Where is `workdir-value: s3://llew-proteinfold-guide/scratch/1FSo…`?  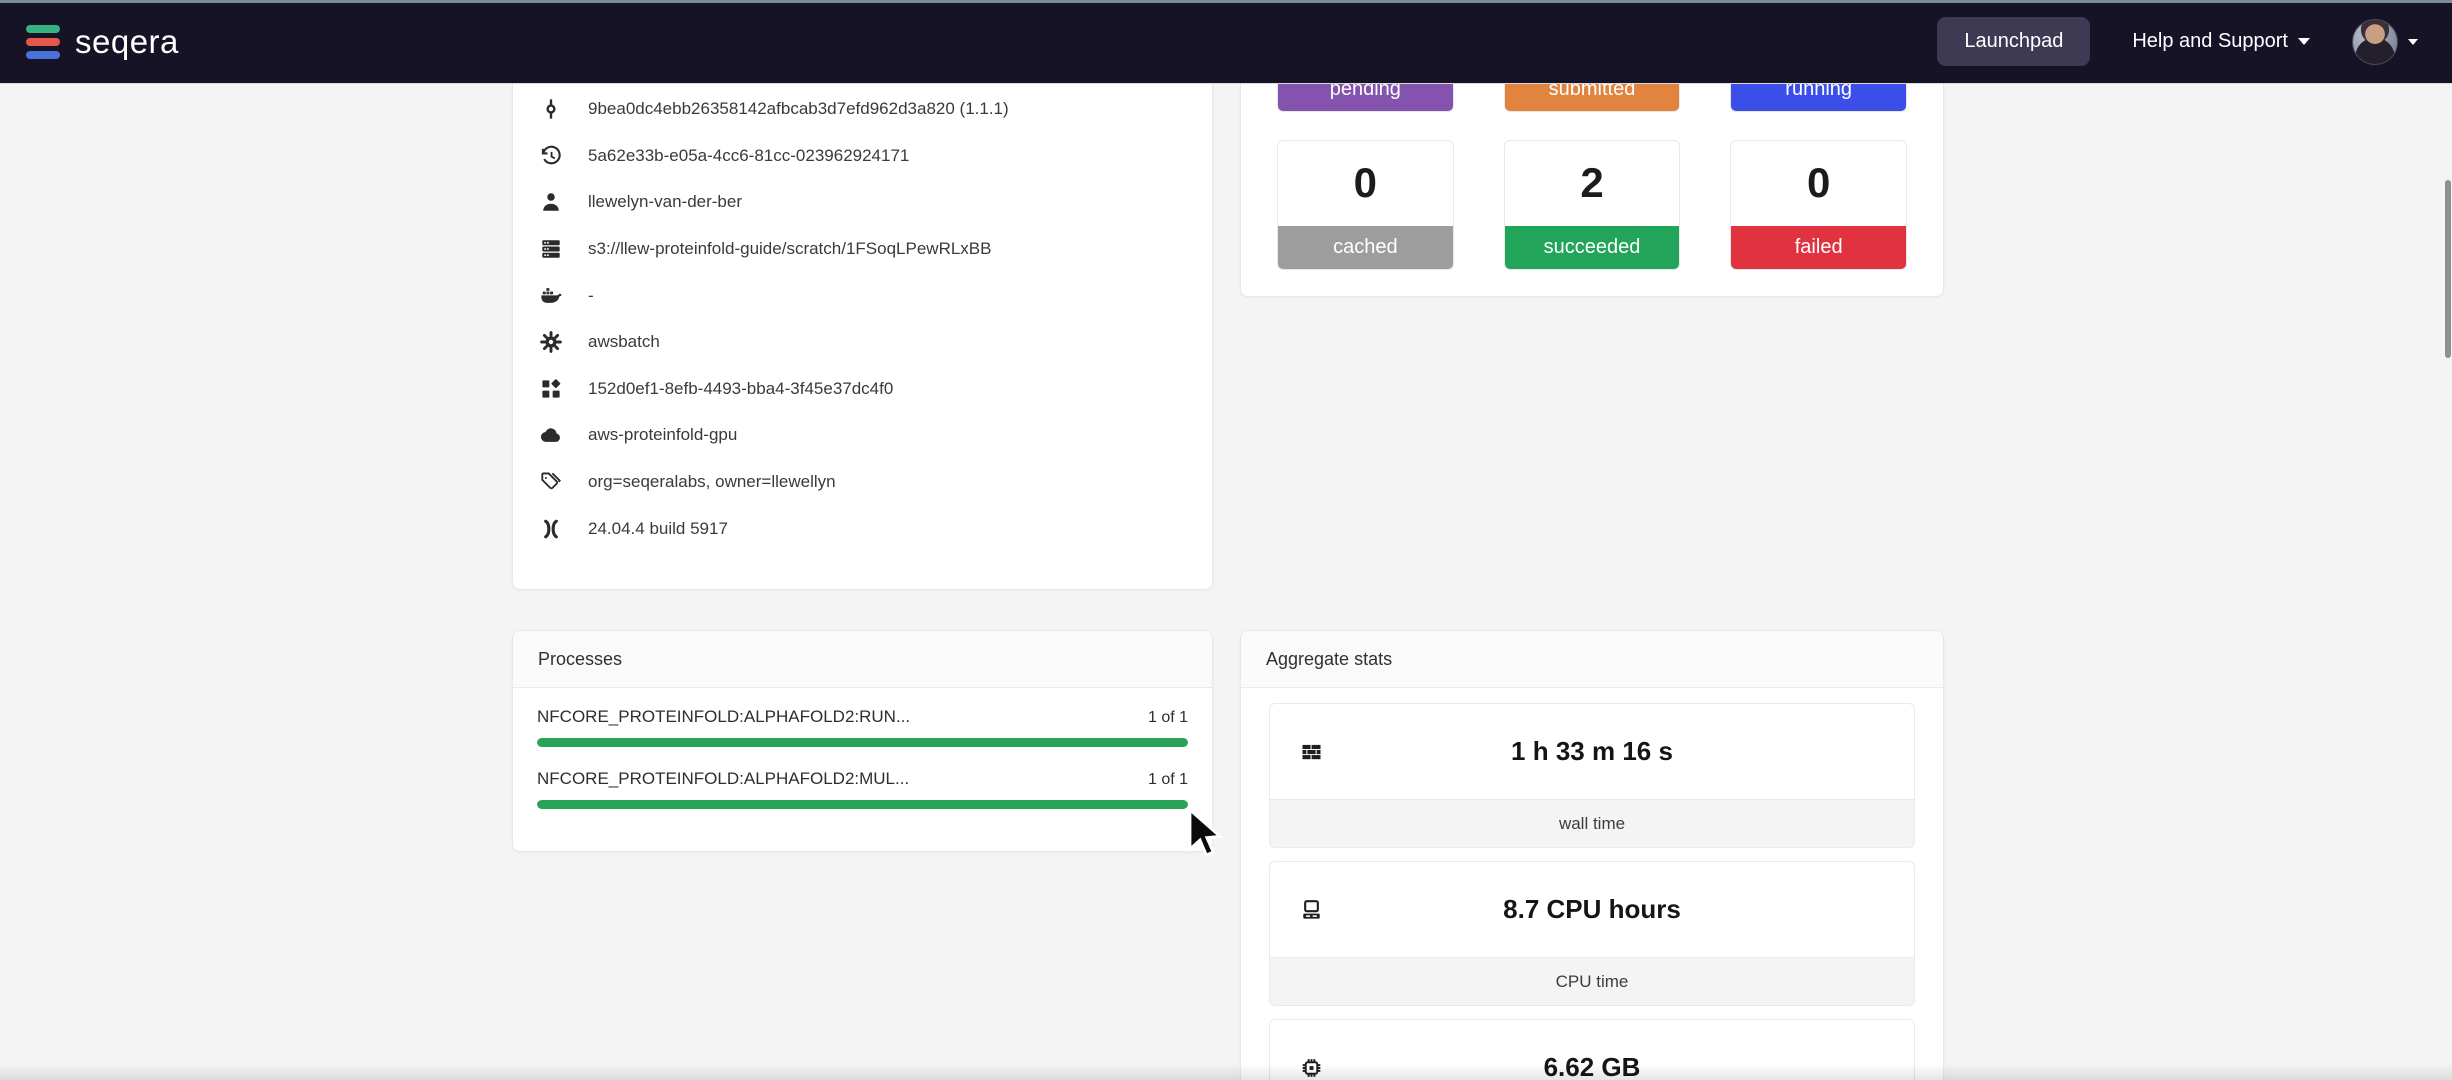 workdir-value: s3://llew-proteinfold-guide/scratch/1FSo… is located at coordinates (790, 249).